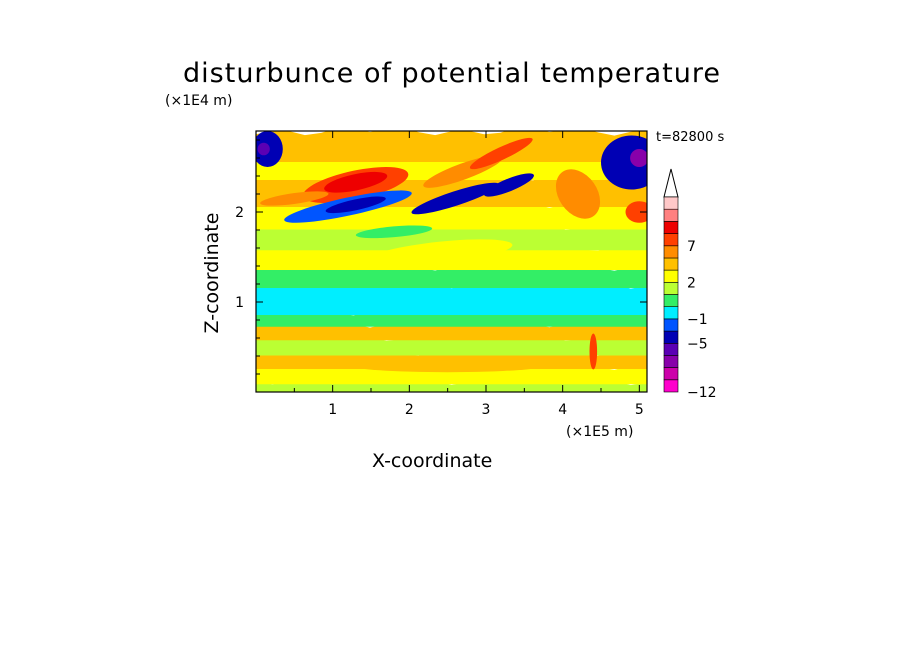  I want to click on colorbar-label: −12, so click(702, 393).